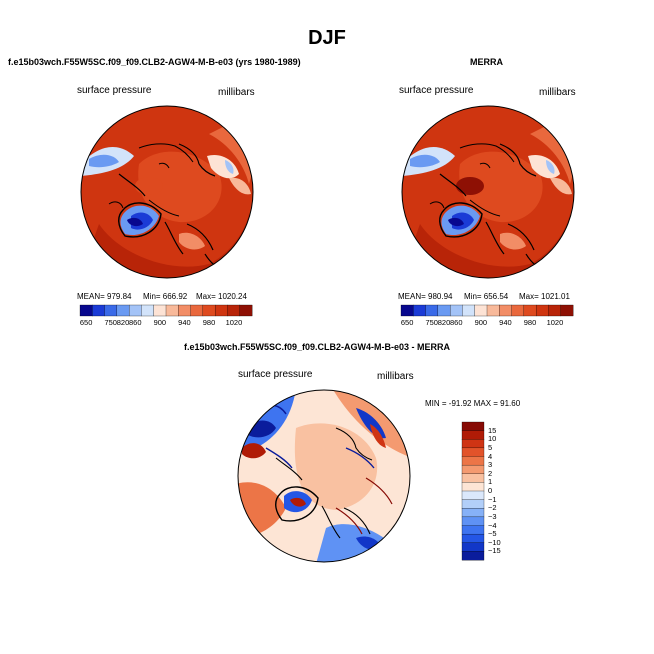 The image size is (654, 654). Describe the element at coordinates (135, 222) in the screenshot. I see `greenland-peak` at that location.